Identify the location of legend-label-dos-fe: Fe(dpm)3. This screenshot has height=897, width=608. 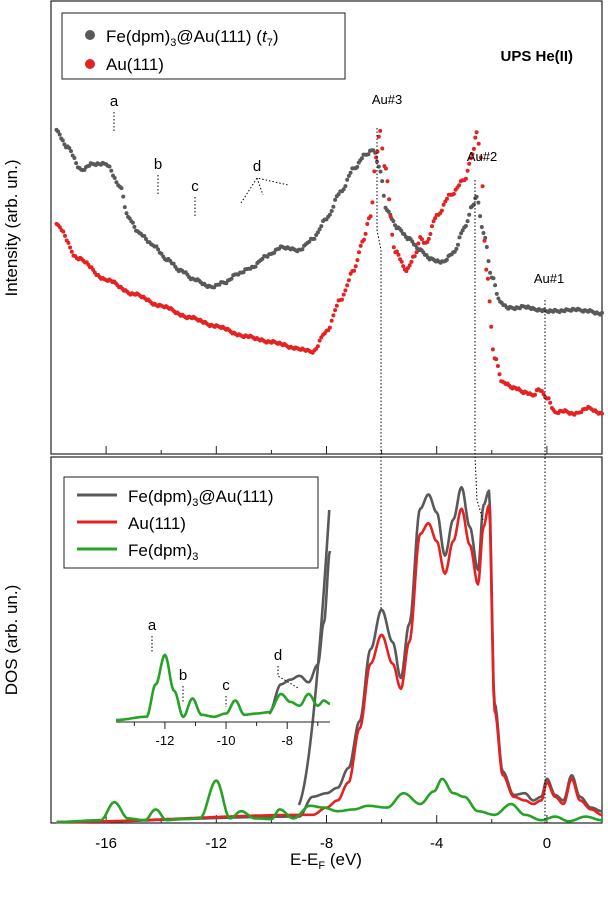
(163, 552).